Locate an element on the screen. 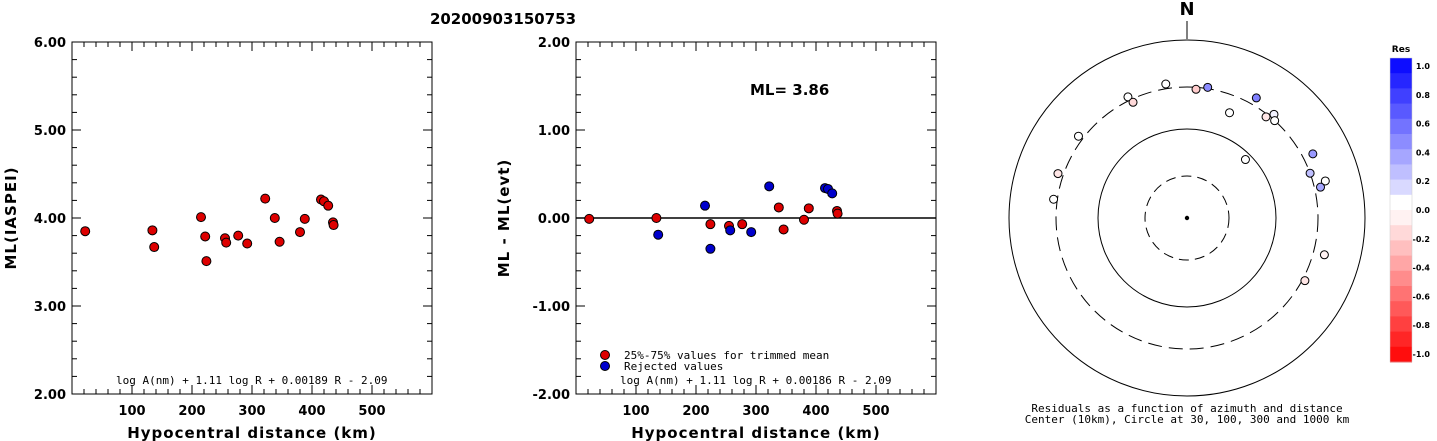  colorbar-tick-label: 0.4 is located at coordinates (1423, 152).